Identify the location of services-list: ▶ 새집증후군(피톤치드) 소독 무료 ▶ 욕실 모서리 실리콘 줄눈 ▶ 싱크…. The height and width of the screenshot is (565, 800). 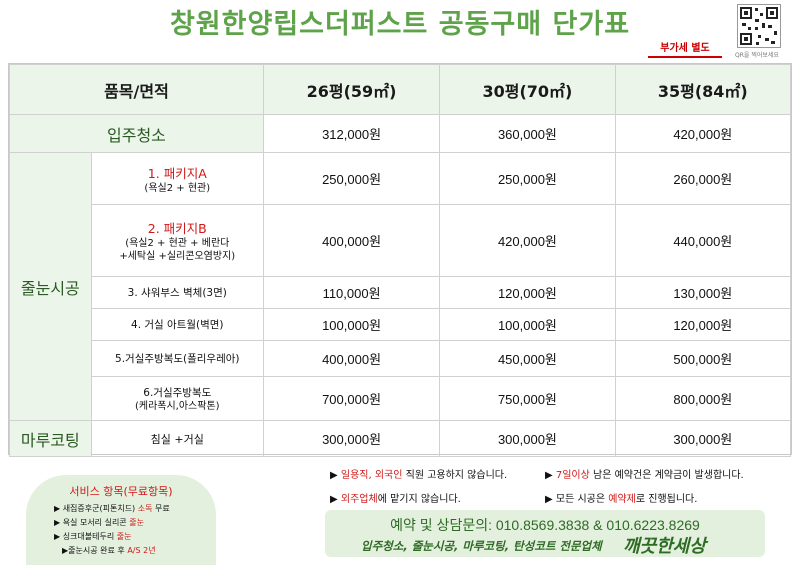
(112, 530).